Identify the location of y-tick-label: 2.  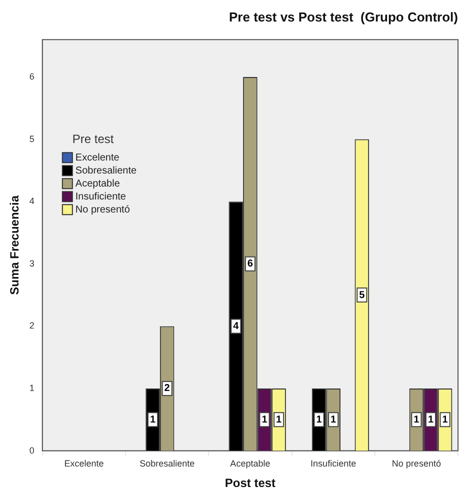
(31, 325).